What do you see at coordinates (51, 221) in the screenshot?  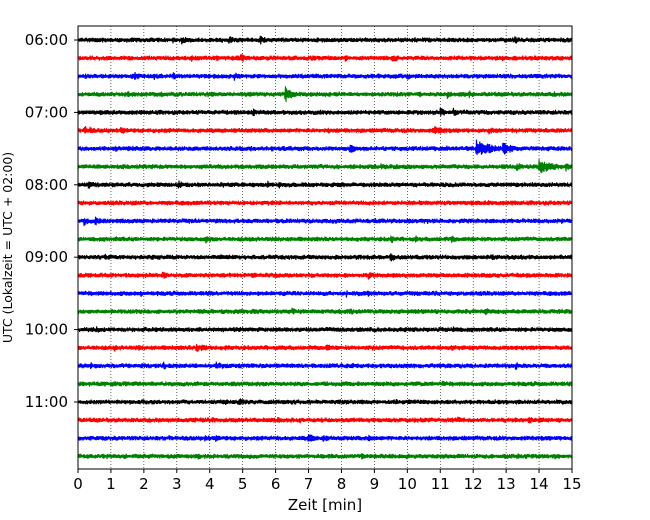 I see `y-axis: 06:00 07:00 08:00 09:00 10:00 11:00` at bounding box center [51, 221].